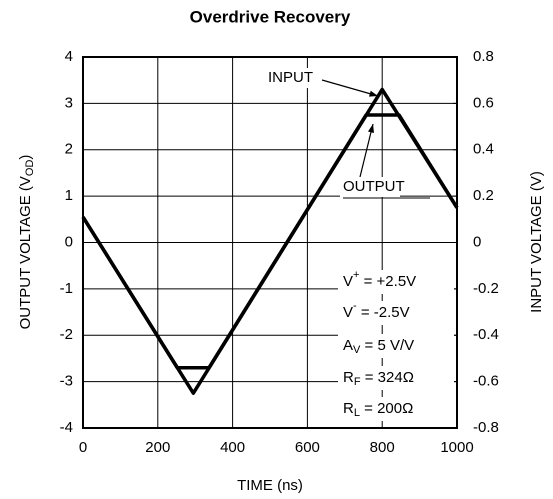 The image size is (553, 499). What do you see at coordinates (357, 382) in the screenshot?
I see `condition-sub: F` at bounding box center [357, 382].